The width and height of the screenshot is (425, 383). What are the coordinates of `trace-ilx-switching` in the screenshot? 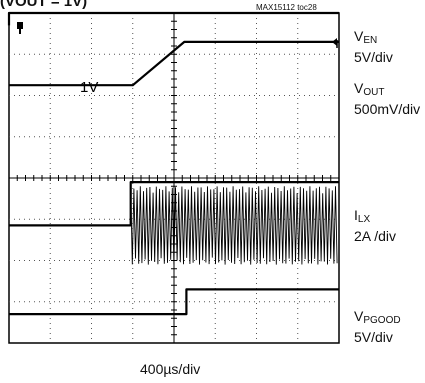 It's located at (234, 225).